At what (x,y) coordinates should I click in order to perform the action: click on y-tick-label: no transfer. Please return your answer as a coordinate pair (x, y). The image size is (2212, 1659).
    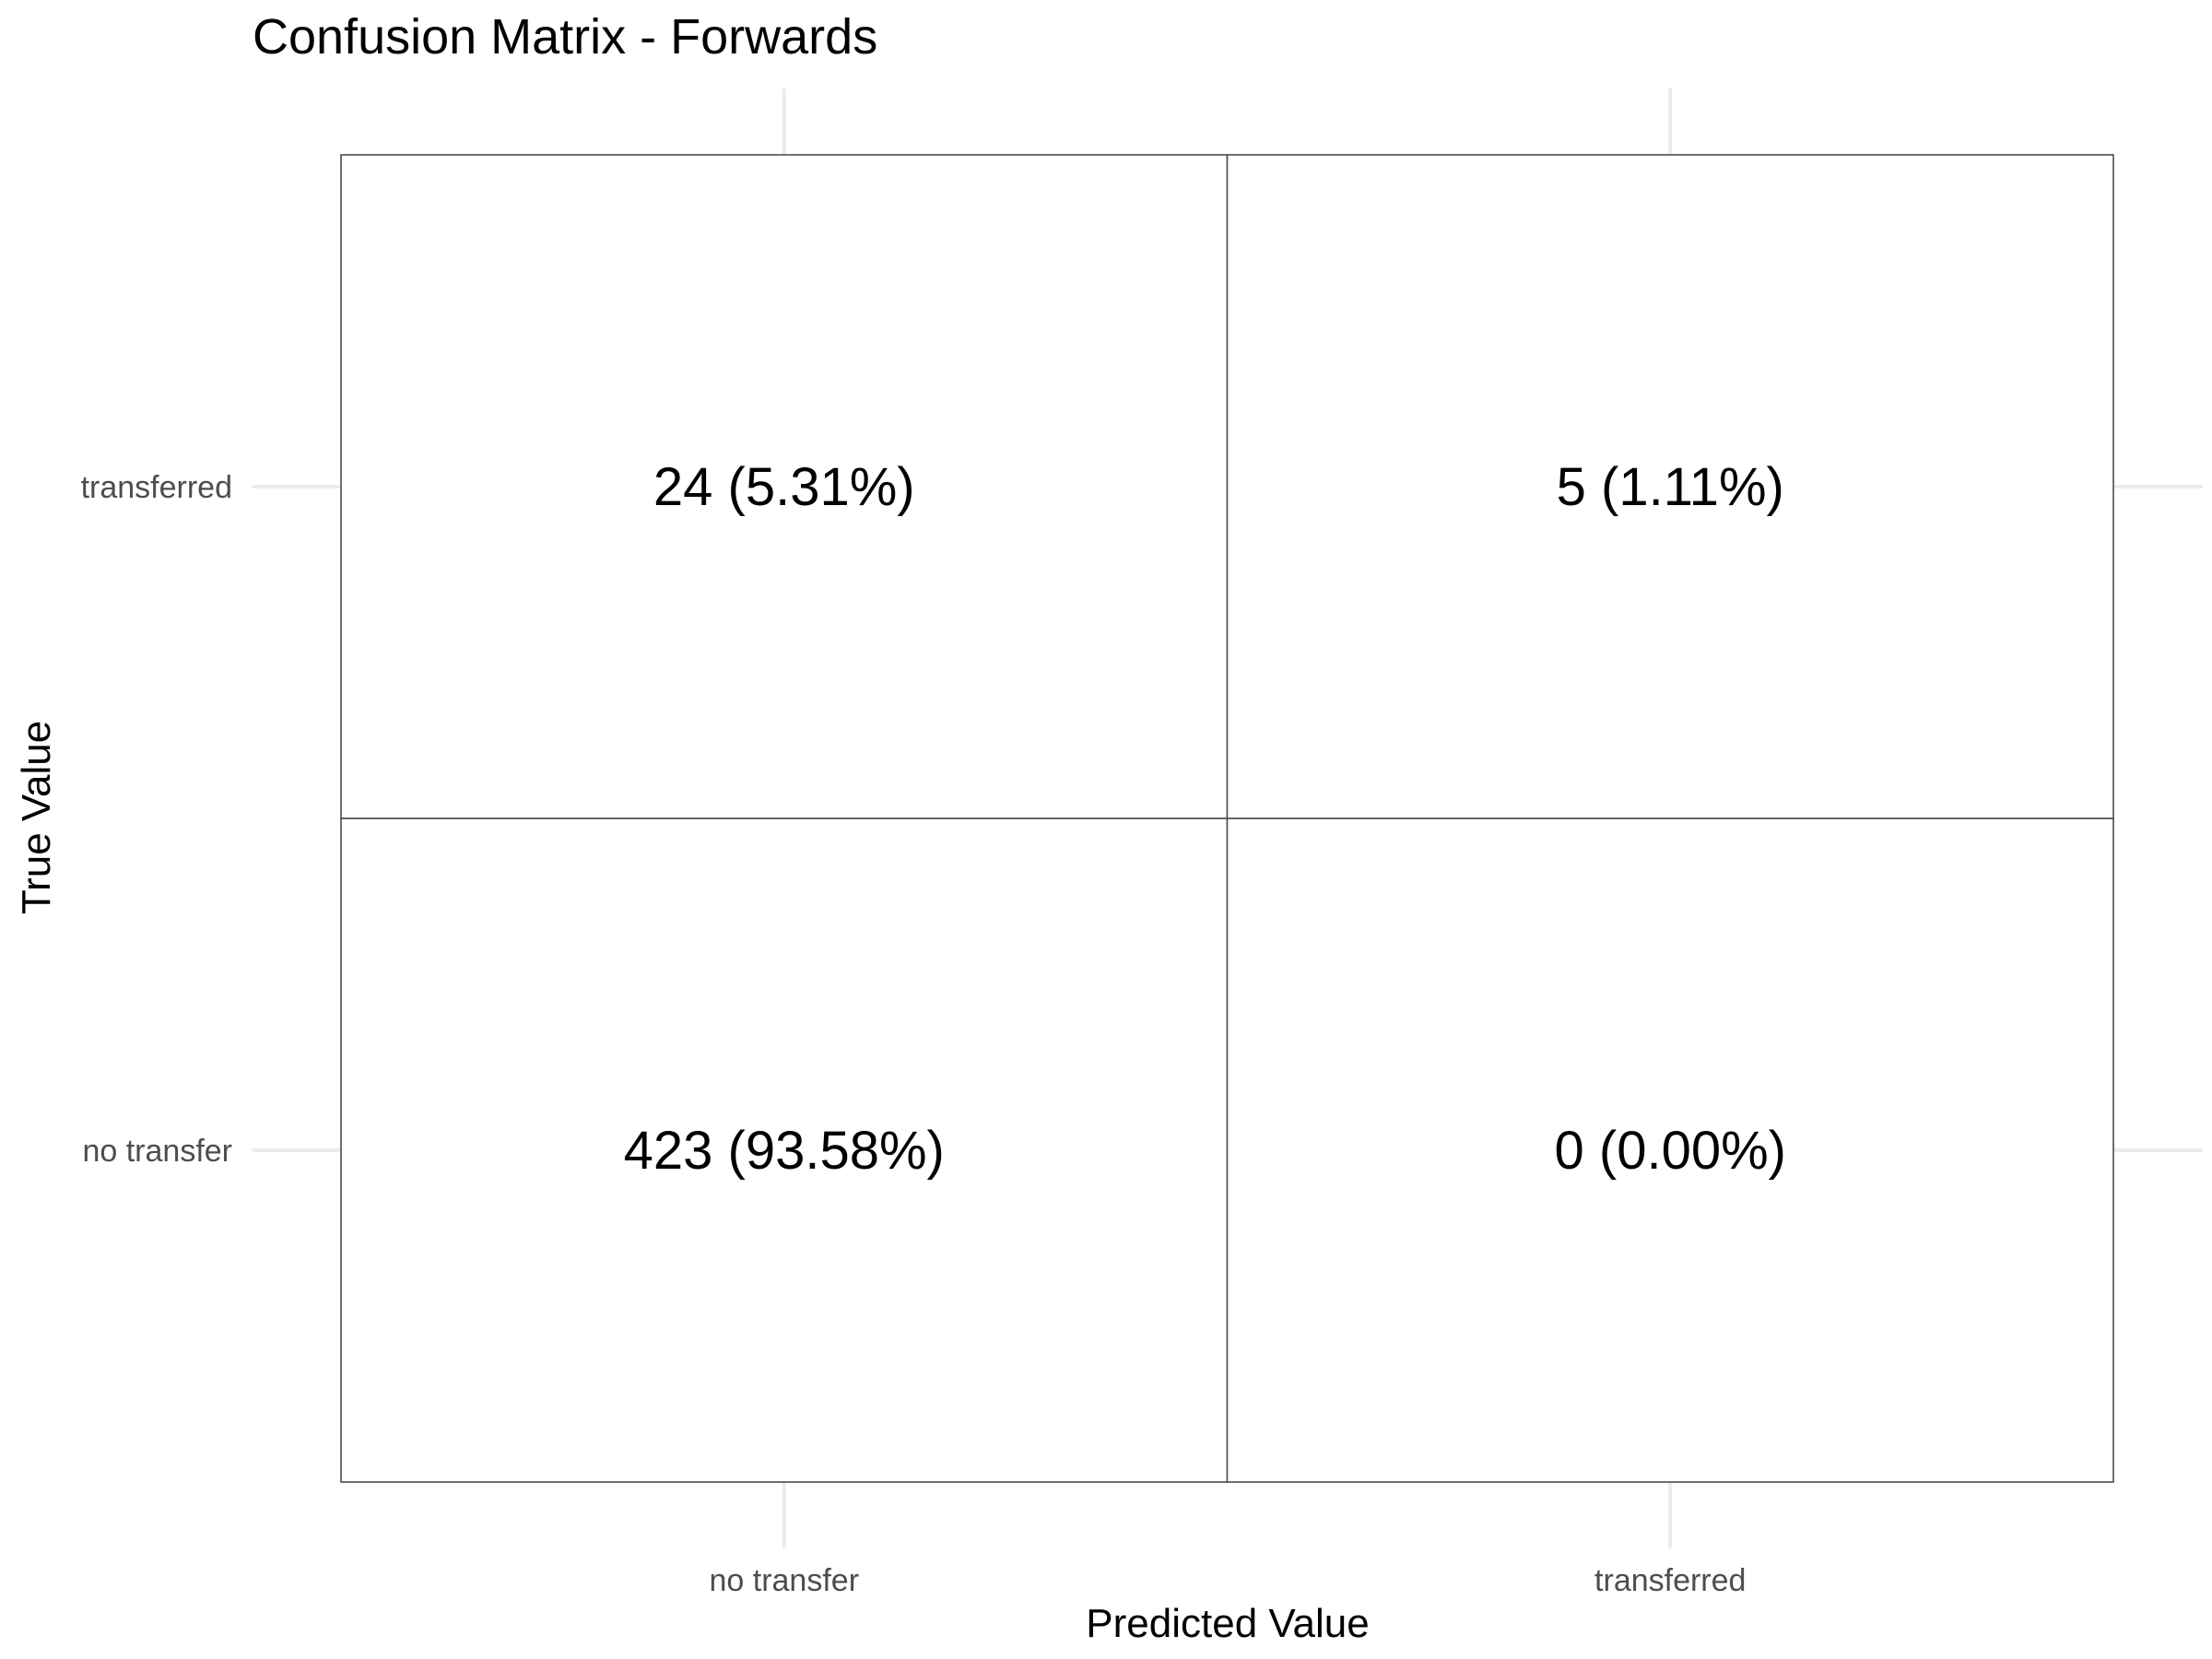
    Looking at the image, I should click on (157, 1151).